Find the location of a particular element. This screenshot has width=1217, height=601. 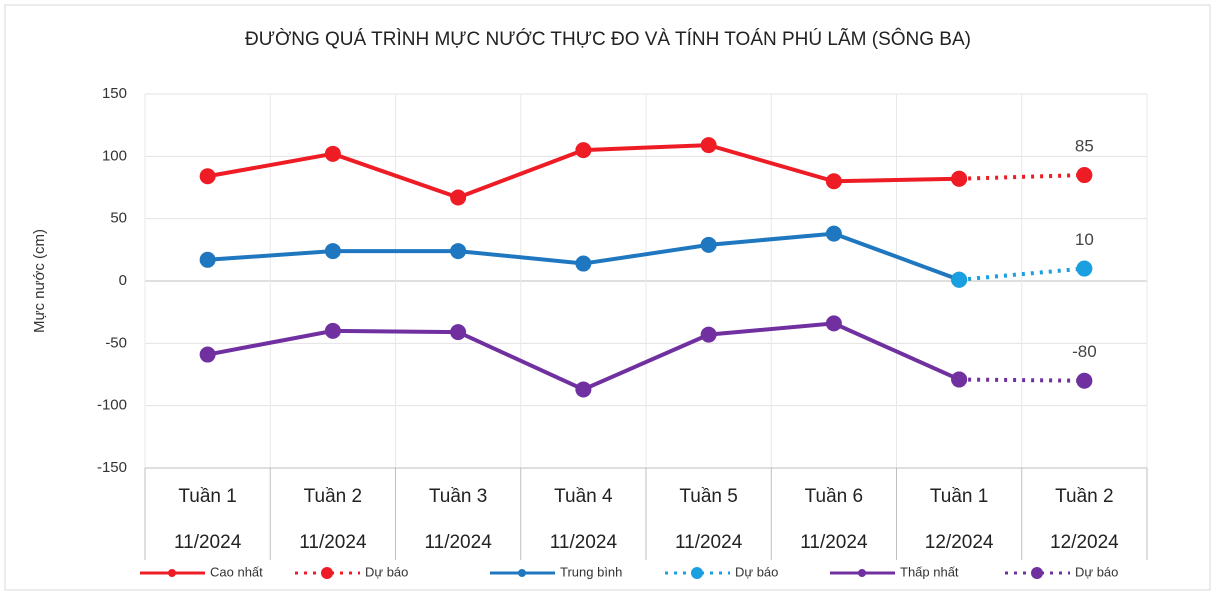

y-tick-label: -50 is located at coordinates (116, 342).